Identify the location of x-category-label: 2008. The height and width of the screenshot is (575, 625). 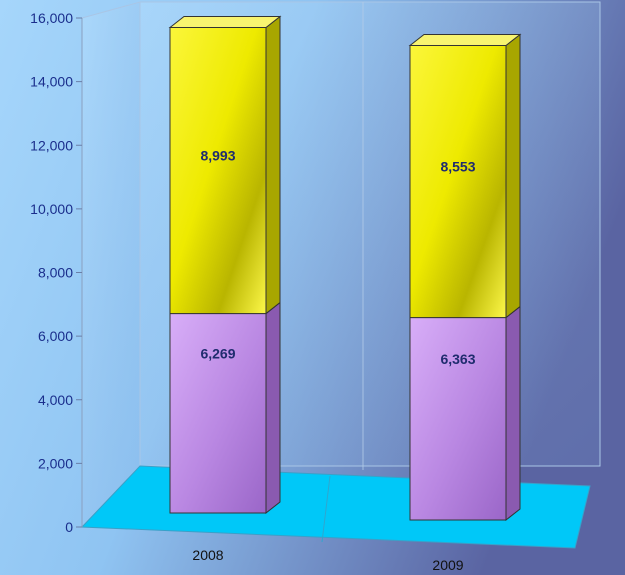
(207, 555).